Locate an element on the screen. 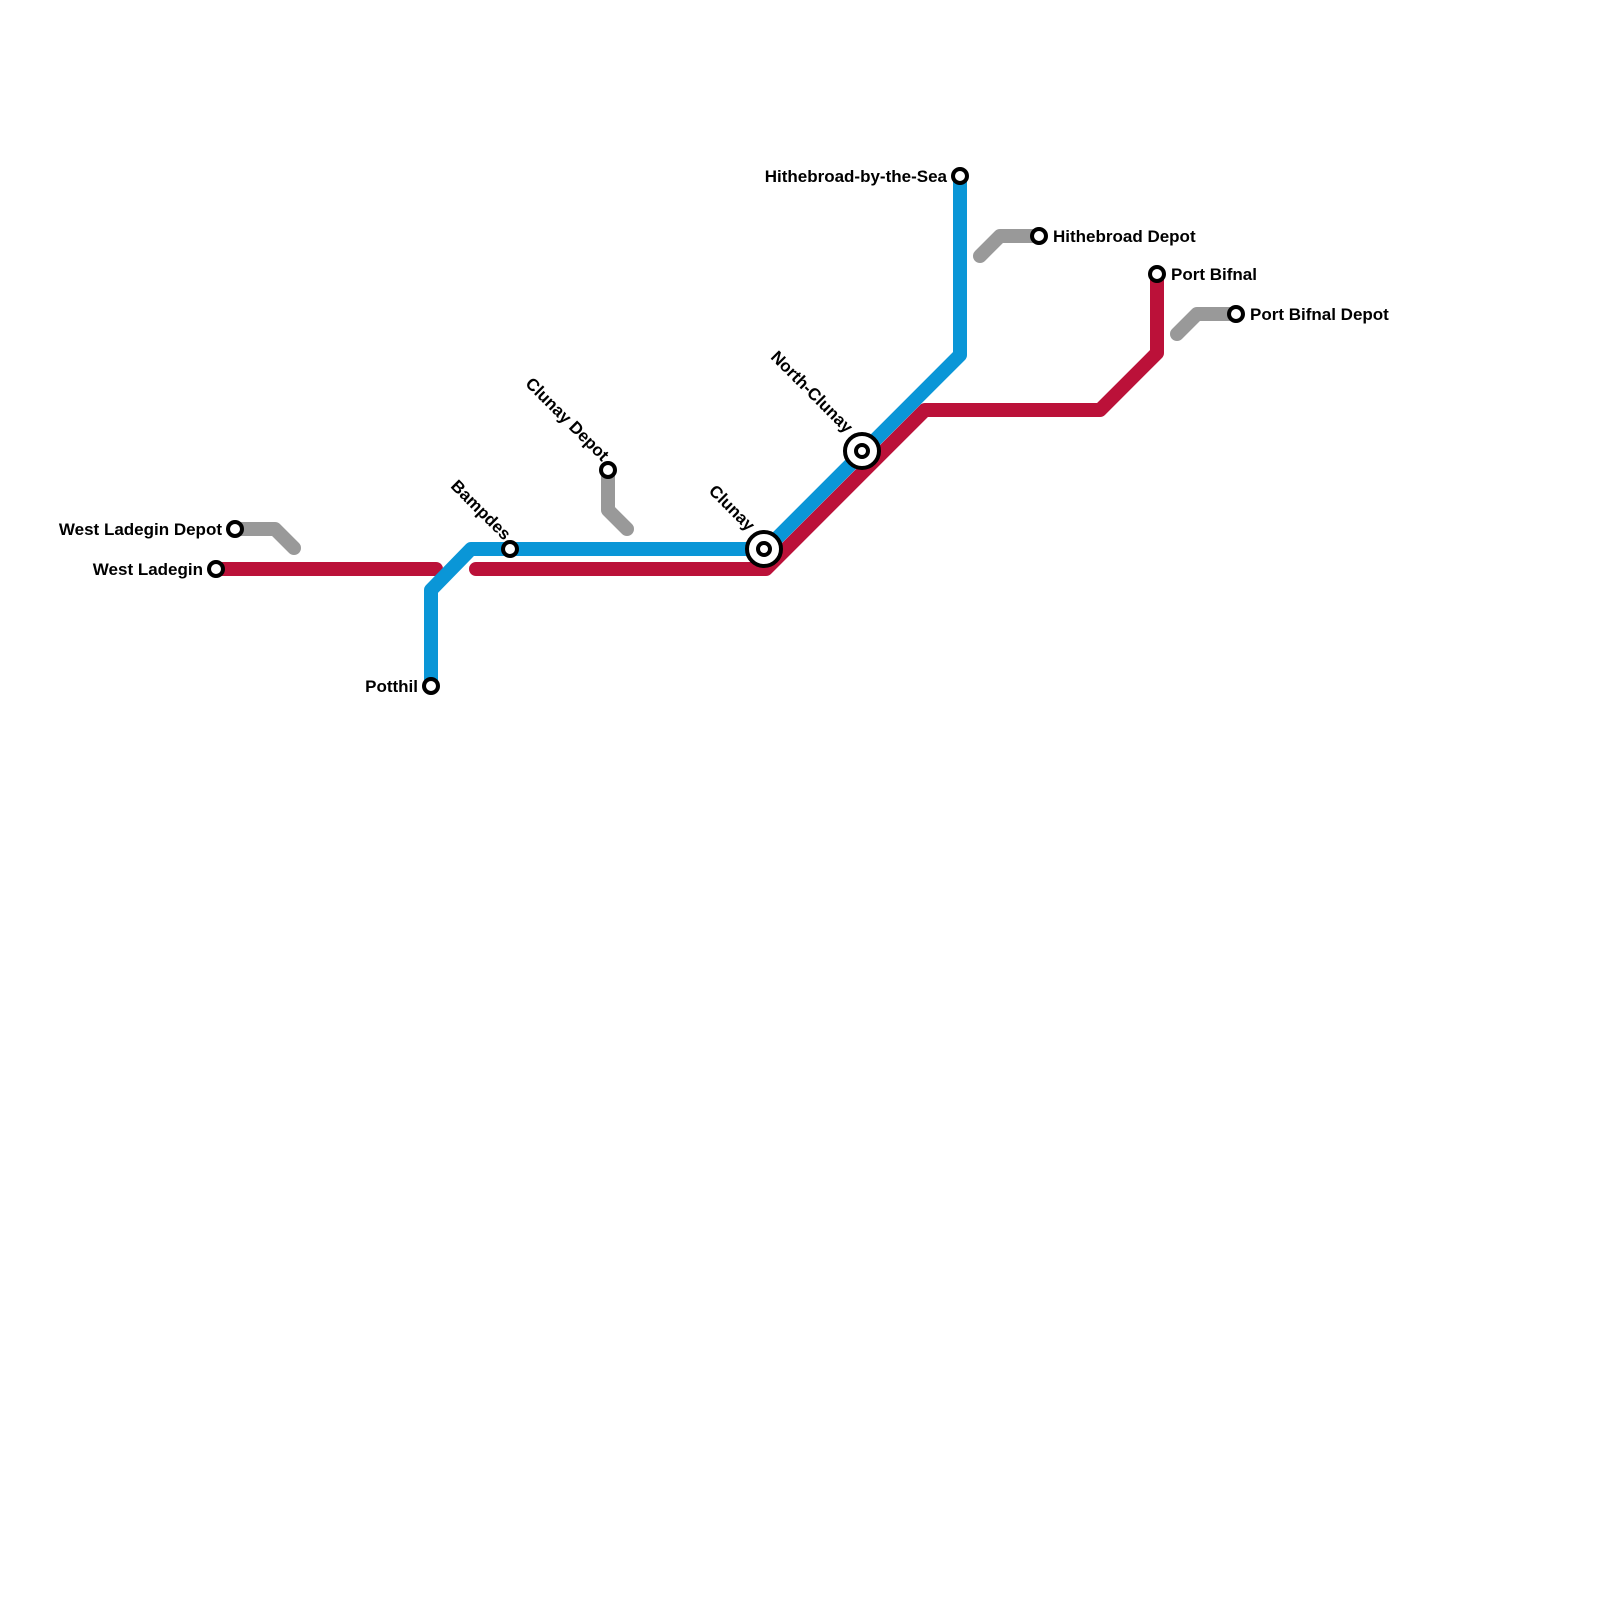  station-label: Potthil is located at coordinates (391, 686).